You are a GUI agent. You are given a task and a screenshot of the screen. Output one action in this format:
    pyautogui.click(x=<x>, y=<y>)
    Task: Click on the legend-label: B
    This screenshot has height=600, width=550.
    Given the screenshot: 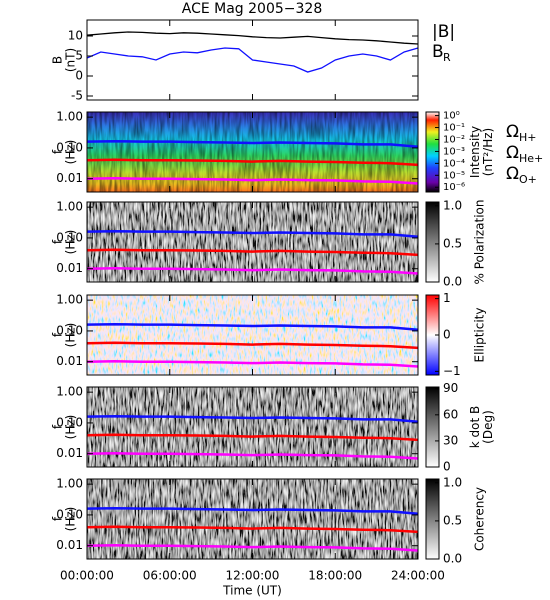 What is the action you would take?
    pyautogui.click(x=438, y=52)
    